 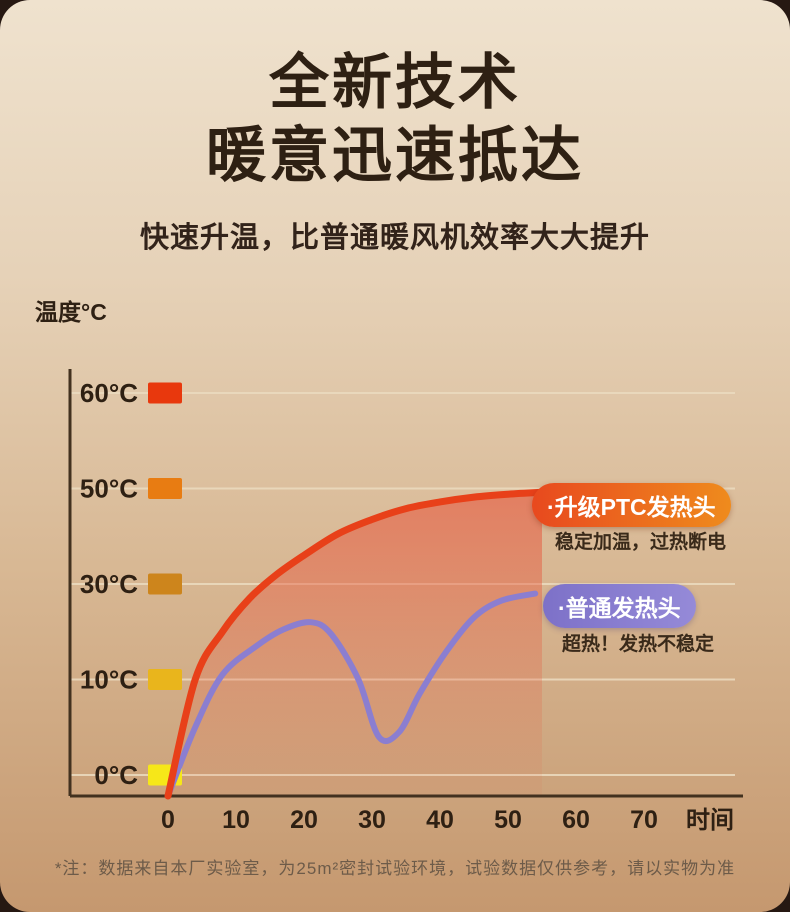 What do you see at coordinates (395, 869) in the screenshot?
I see `footnote: *注：数据来自本厂实验室，为25m²密封试验环境，试验数据仅供参考，请以实物为准` at bounding box center [395, 869].